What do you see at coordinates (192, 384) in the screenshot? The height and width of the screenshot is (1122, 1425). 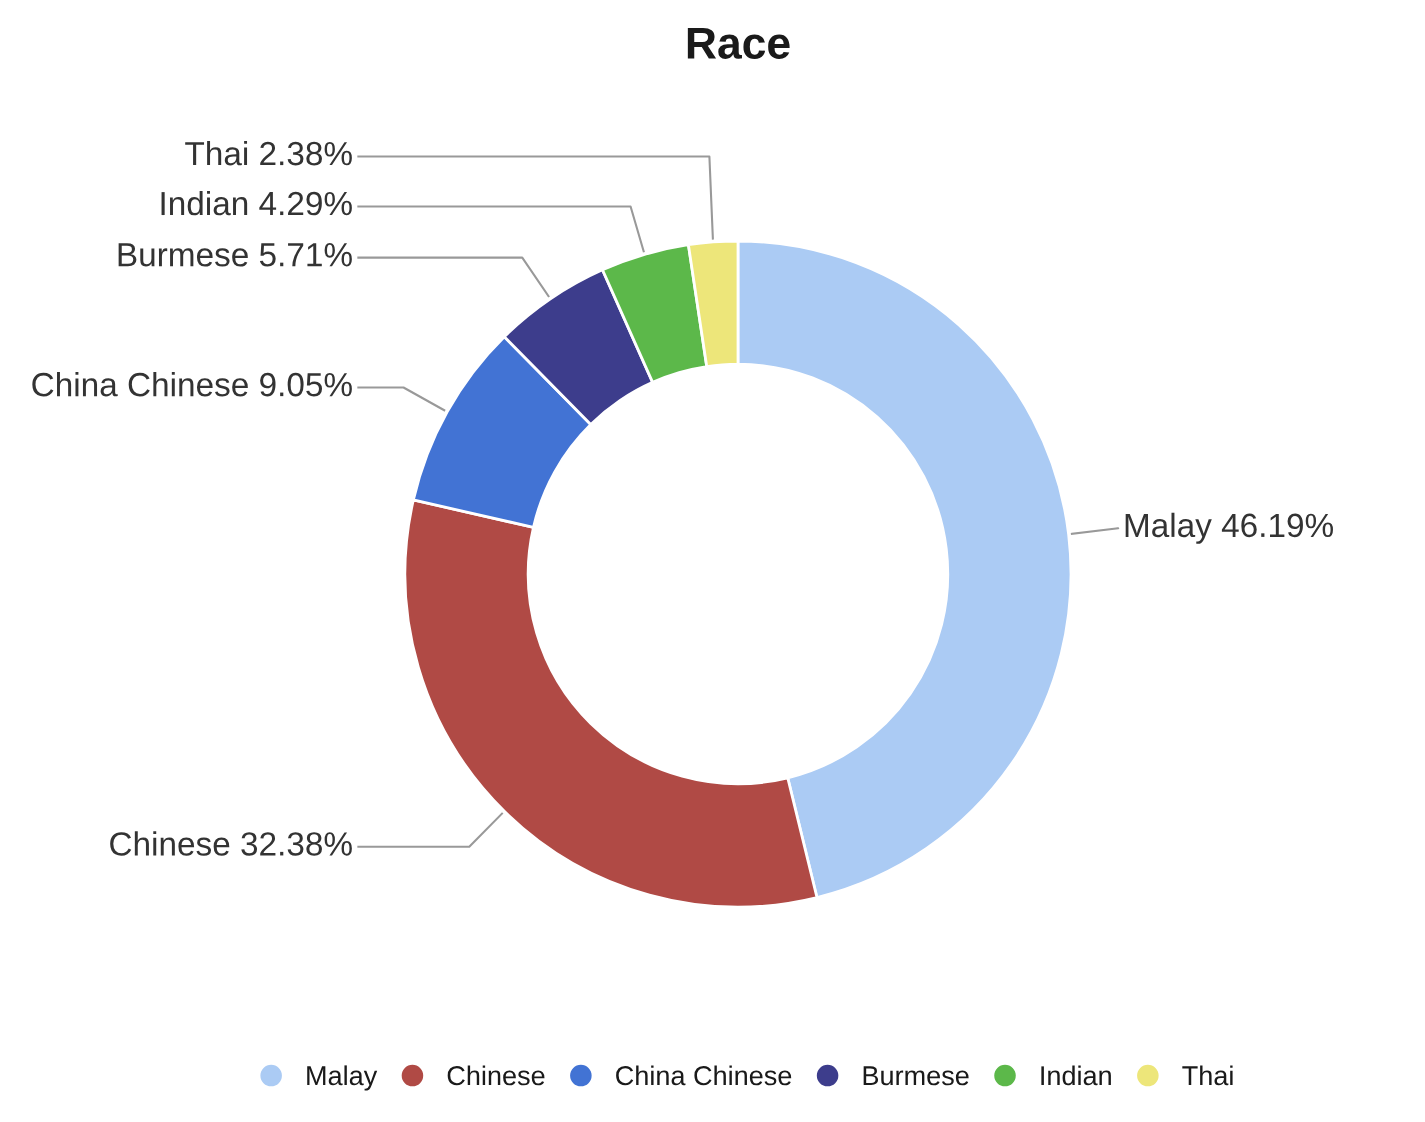 I see `category-label: China Chinese 9.05%` at bounding box center [192, 384].